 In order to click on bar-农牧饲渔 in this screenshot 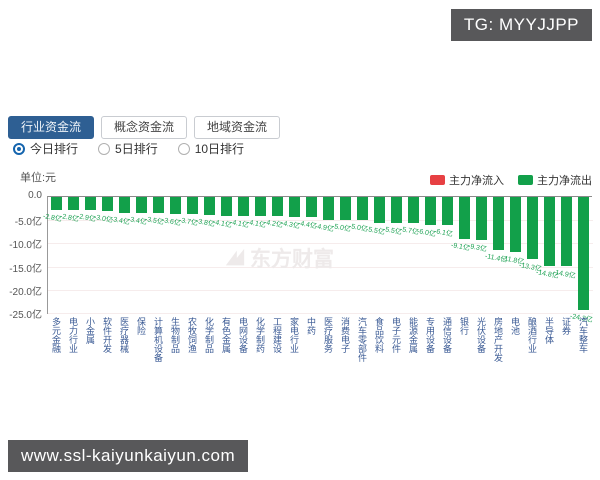, I will do `click(192, 206)`.